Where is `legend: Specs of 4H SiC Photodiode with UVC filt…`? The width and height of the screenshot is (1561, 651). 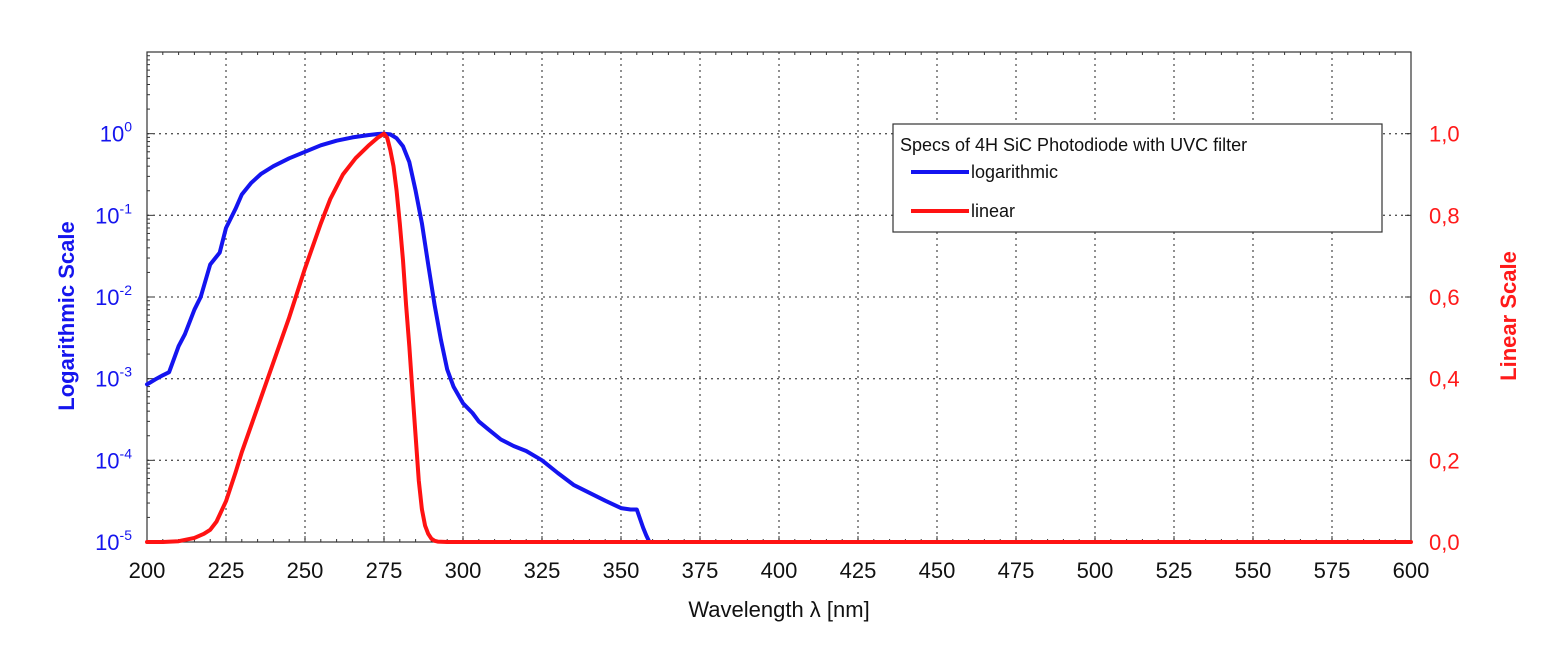 legend: Specs of 4H SiC Photodiode with UVC filt… is located at coordinates (1137, 178).